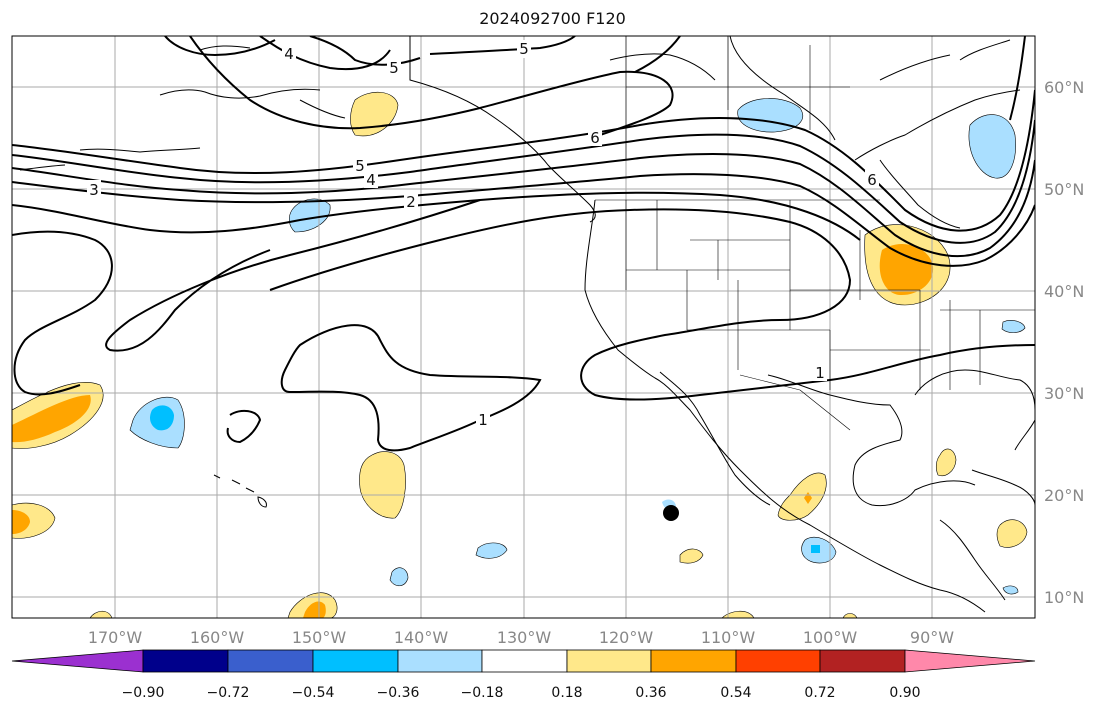 The height and width of the screenshot is (712, 1105). I want to click on lat-tick-label: 30°N, so click(1064, 393).